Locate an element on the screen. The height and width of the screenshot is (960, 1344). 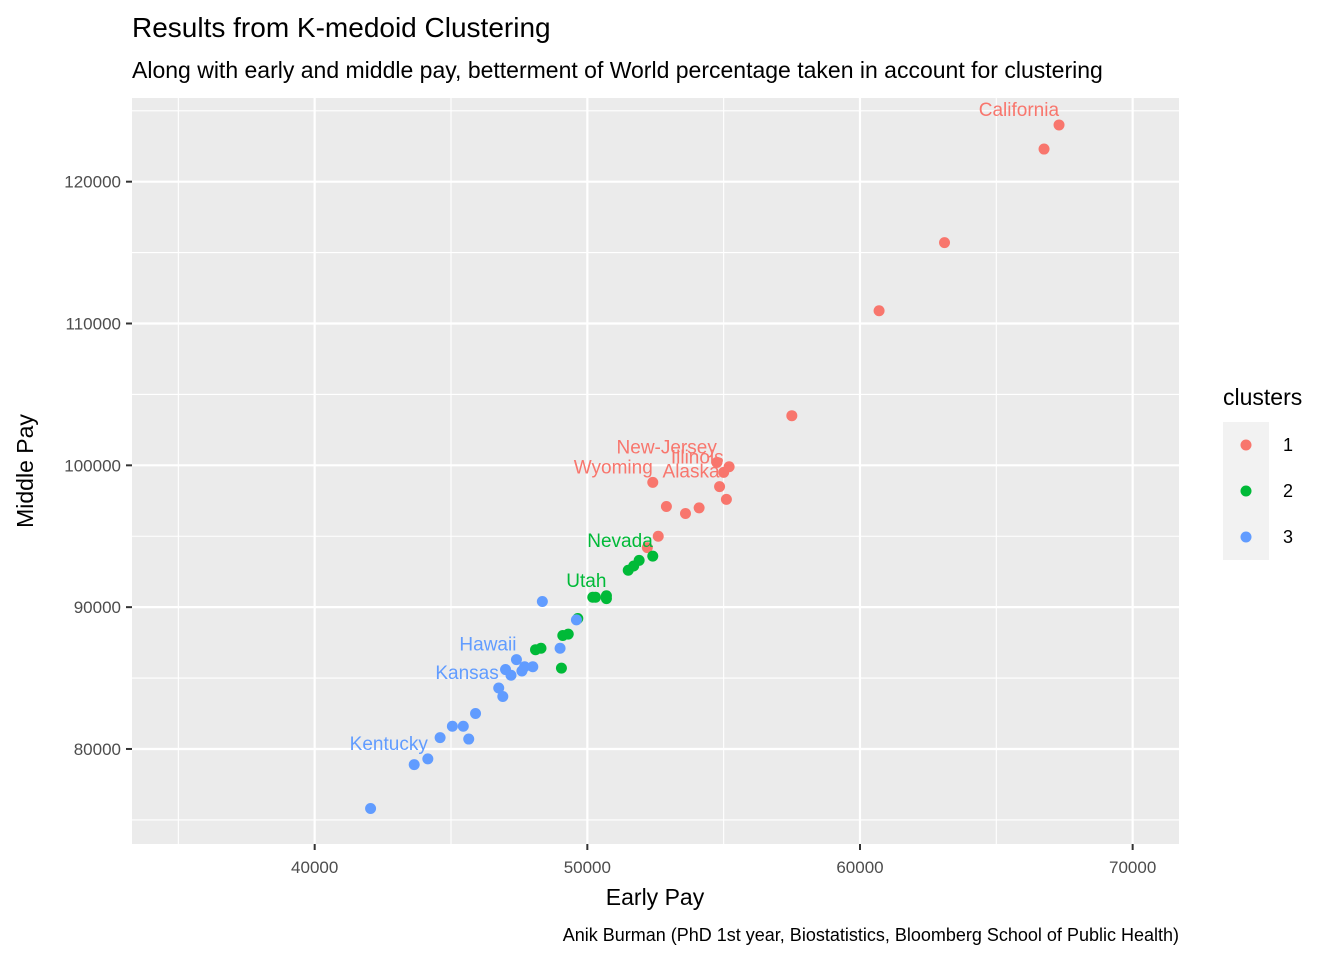
point-label: Wyoming is located at coordinates (613, 467).